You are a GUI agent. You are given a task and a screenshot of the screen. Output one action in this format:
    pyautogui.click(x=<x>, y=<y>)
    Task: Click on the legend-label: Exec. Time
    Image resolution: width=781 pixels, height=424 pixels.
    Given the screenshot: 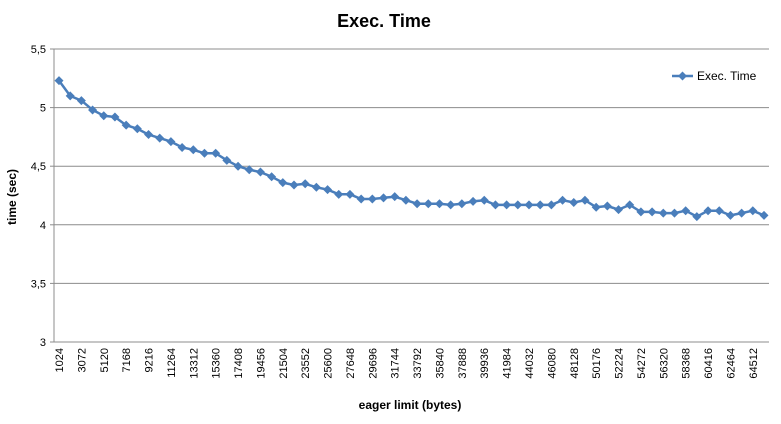 What is the action you would take?
    pyautogui.click(x=727, y=76)
    